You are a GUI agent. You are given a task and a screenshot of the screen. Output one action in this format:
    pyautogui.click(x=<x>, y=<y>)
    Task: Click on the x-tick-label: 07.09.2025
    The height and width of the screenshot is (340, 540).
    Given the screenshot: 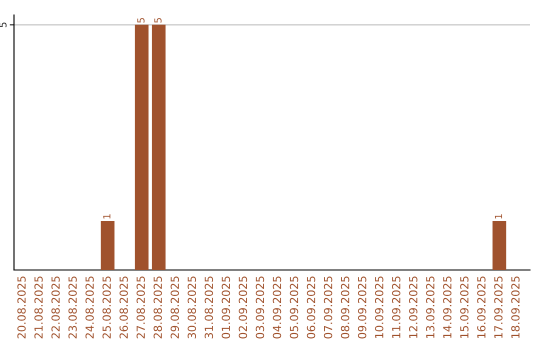 What is the action you would take?
    pyautogui.click(x=328, y=307)
    